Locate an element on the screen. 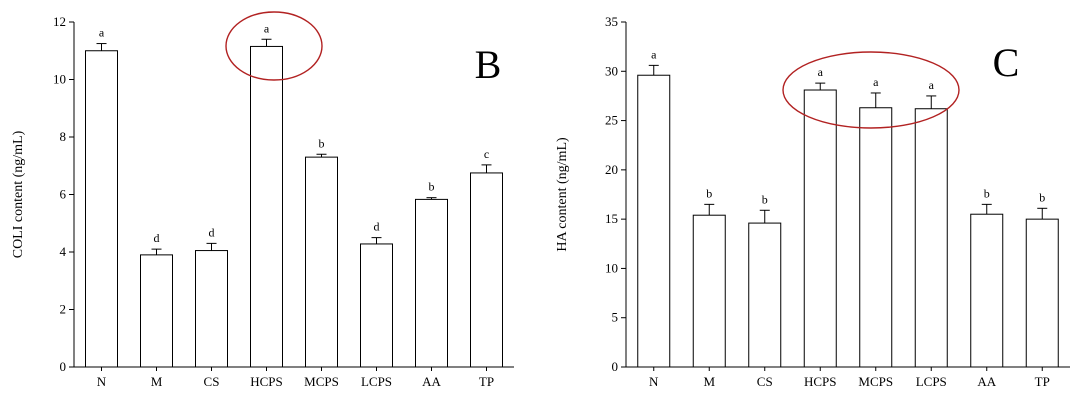  y-tick-label: 8 is located at coordinates (63, 136).